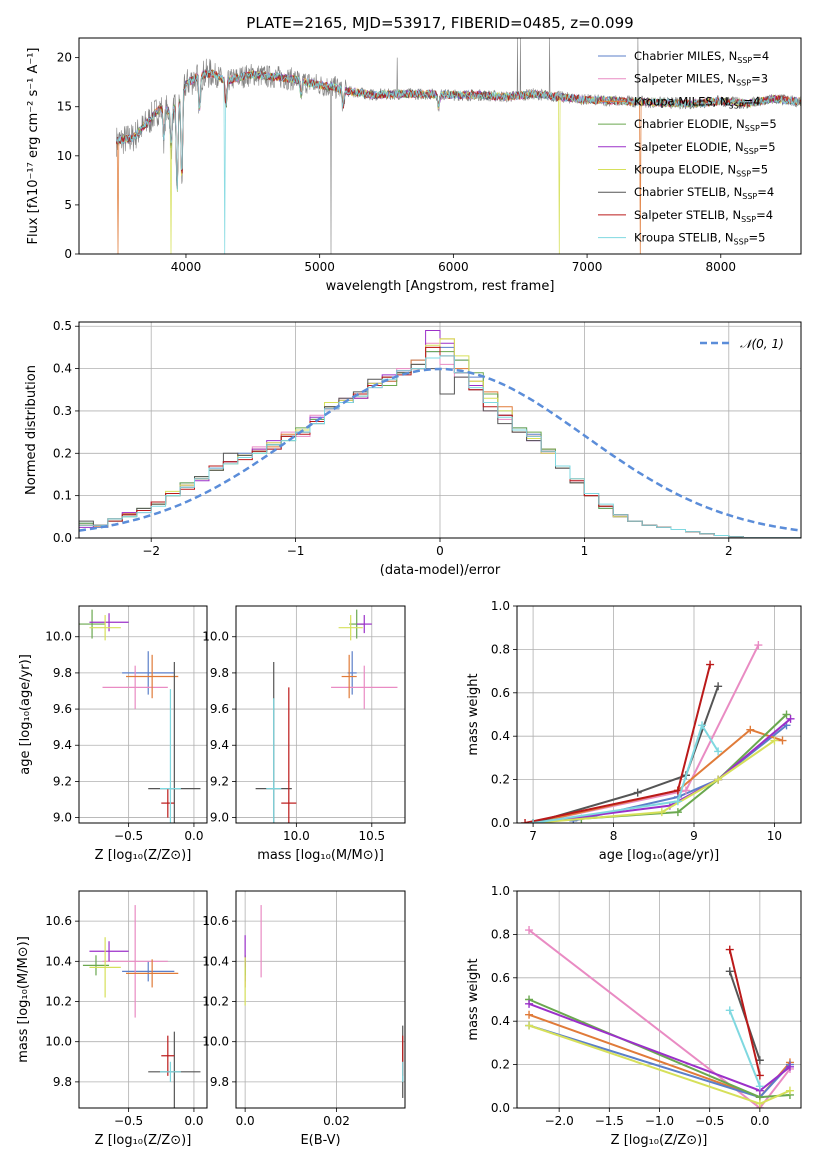 This screenshot has height=1170, width=819. I want to click on y-tick-label: 10, so click(64, 156).